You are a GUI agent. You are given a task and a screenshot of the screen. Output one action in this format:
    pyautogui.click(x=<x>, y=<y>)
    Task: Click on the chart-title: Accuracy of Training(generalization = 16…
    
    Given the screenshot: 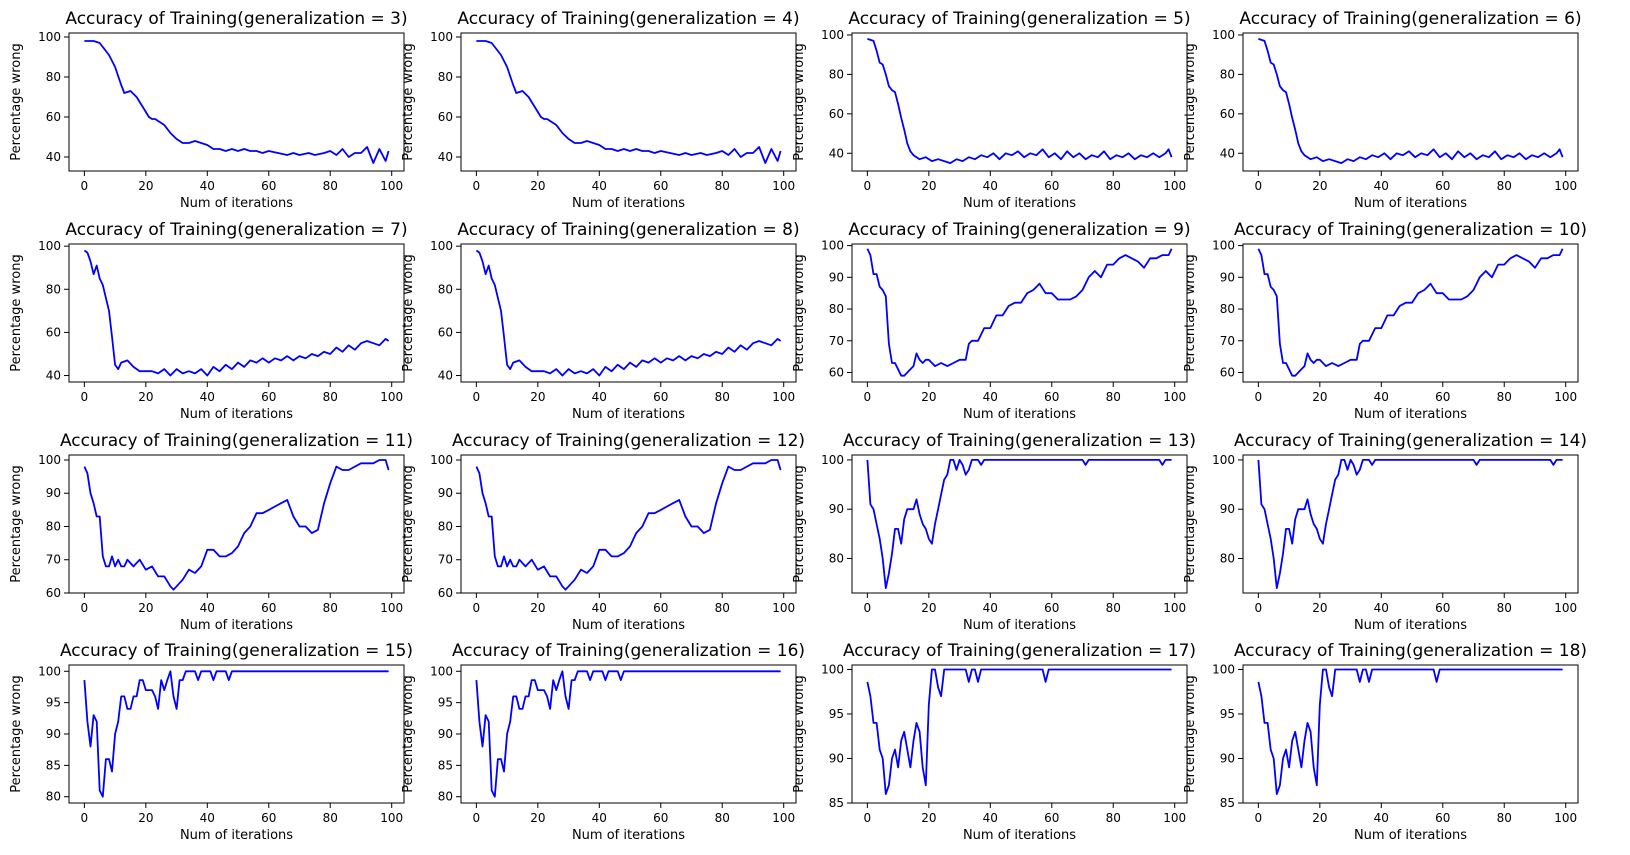 What is the action you would take?
    pyautogui.click(x=628, y=651)
    